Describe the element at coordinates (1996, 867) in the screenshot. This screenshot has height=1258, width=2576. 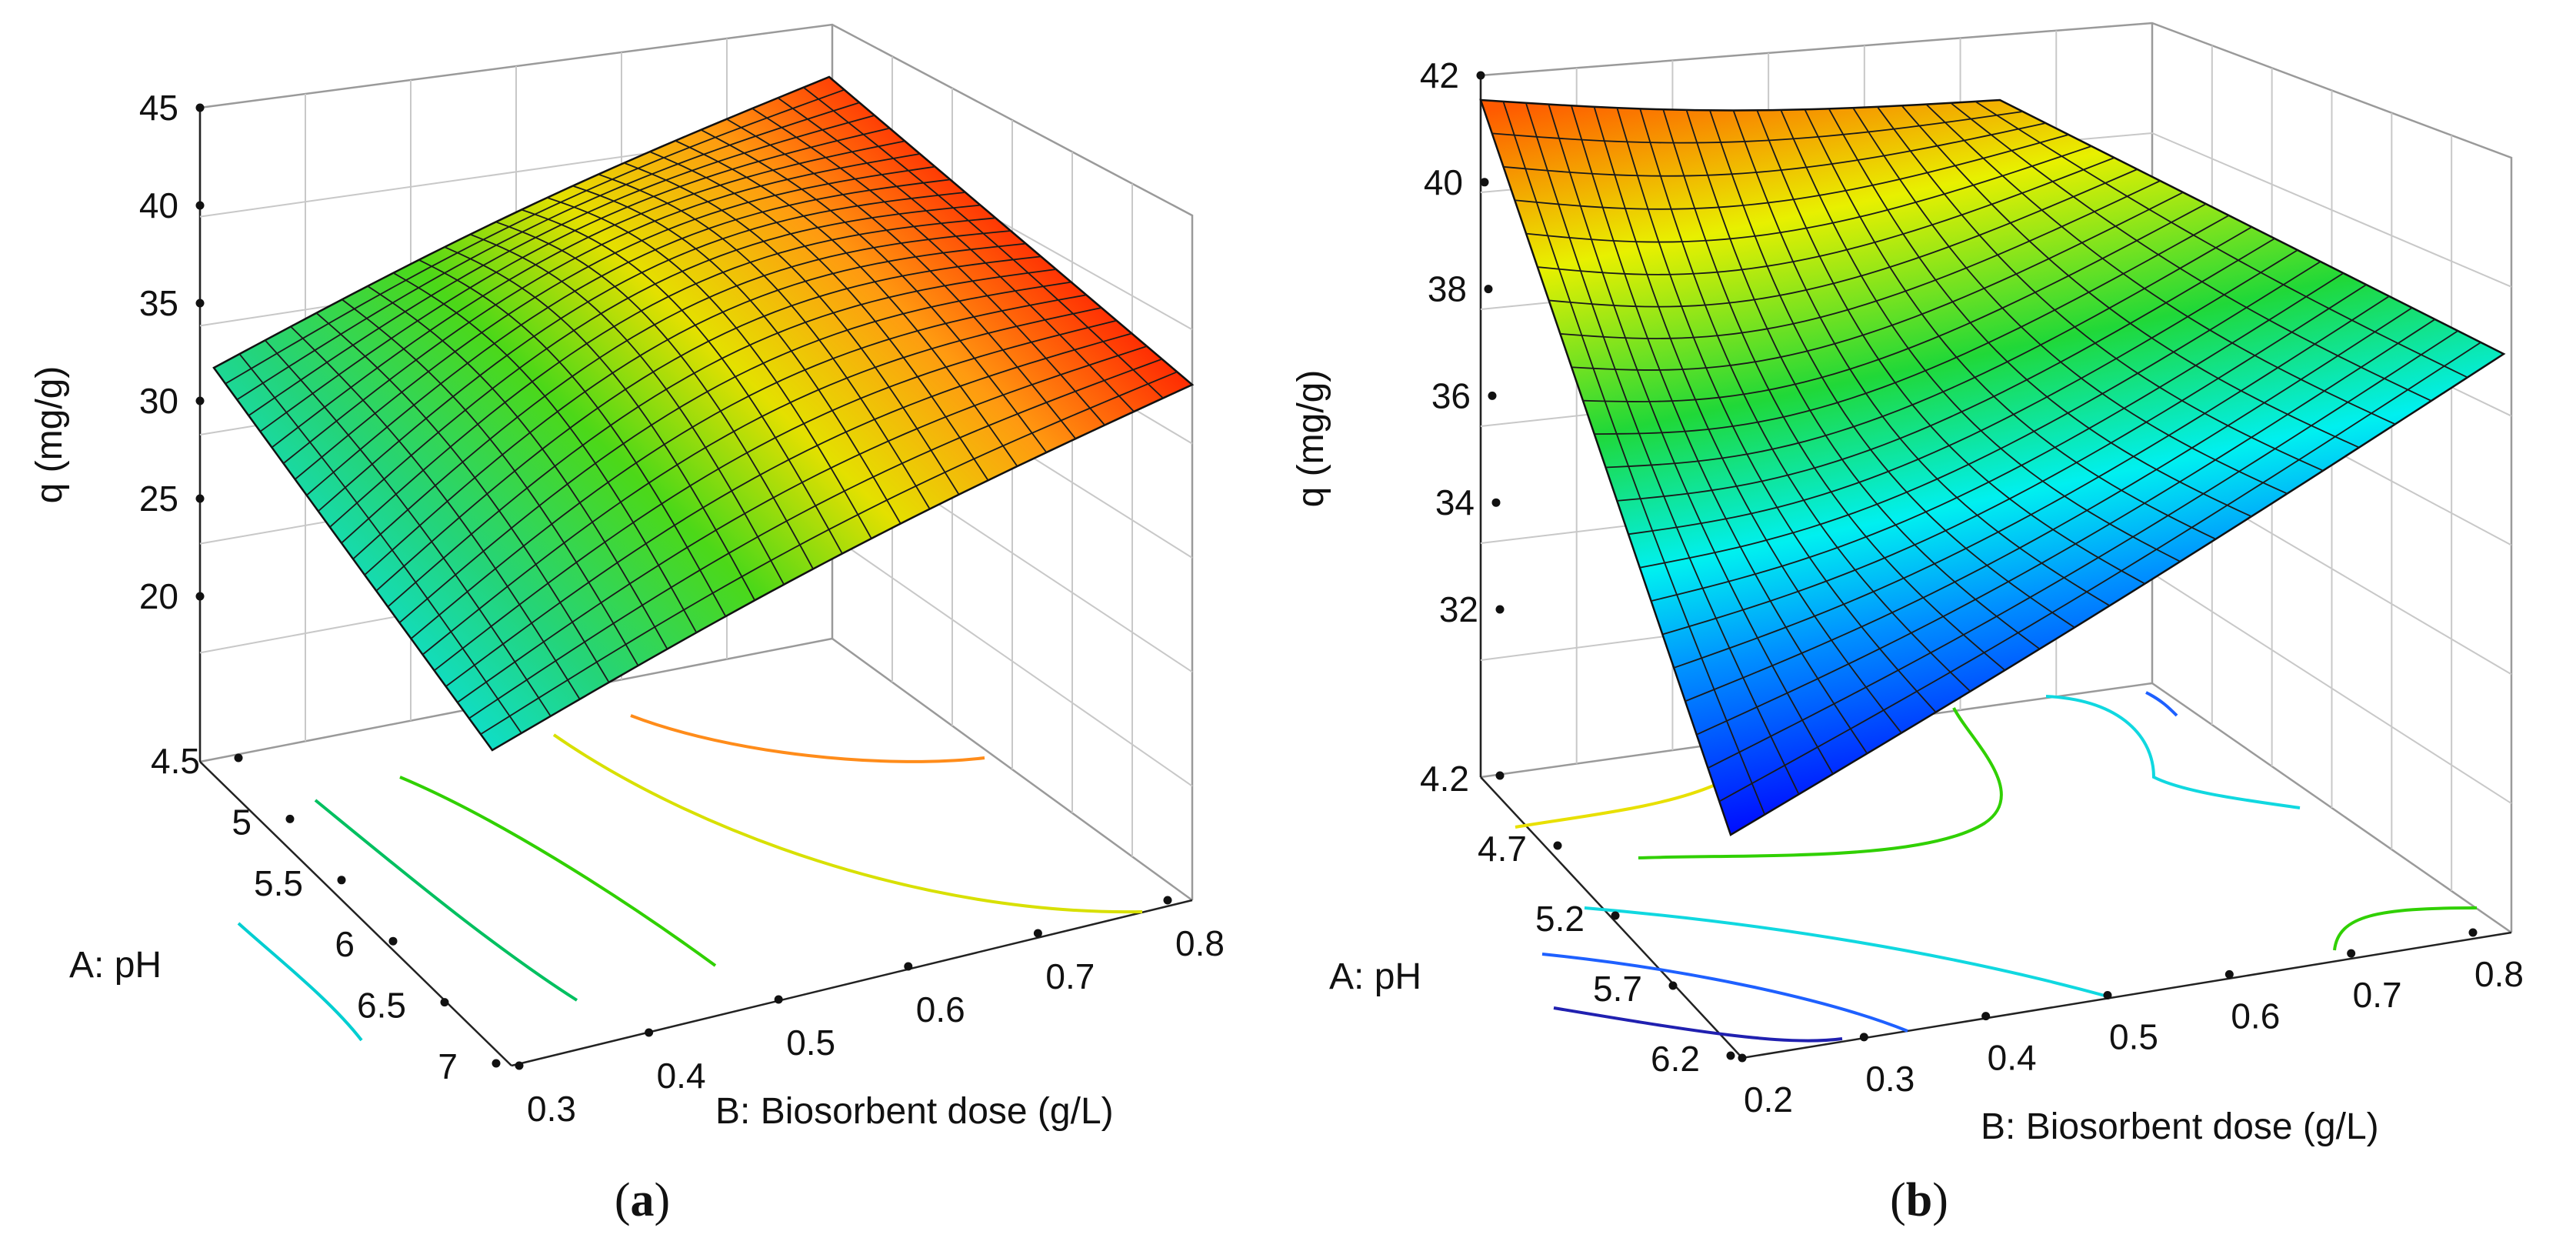
I see `panel-b-contour-lines` at that location.